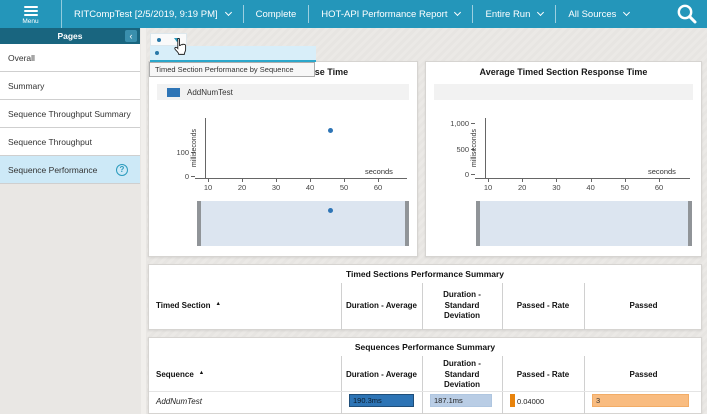 This screenshot has width=707, height=414. Describe the element at coordinates (208, 187) in the screenshot. I see `x-tick-label: 10` at that location.